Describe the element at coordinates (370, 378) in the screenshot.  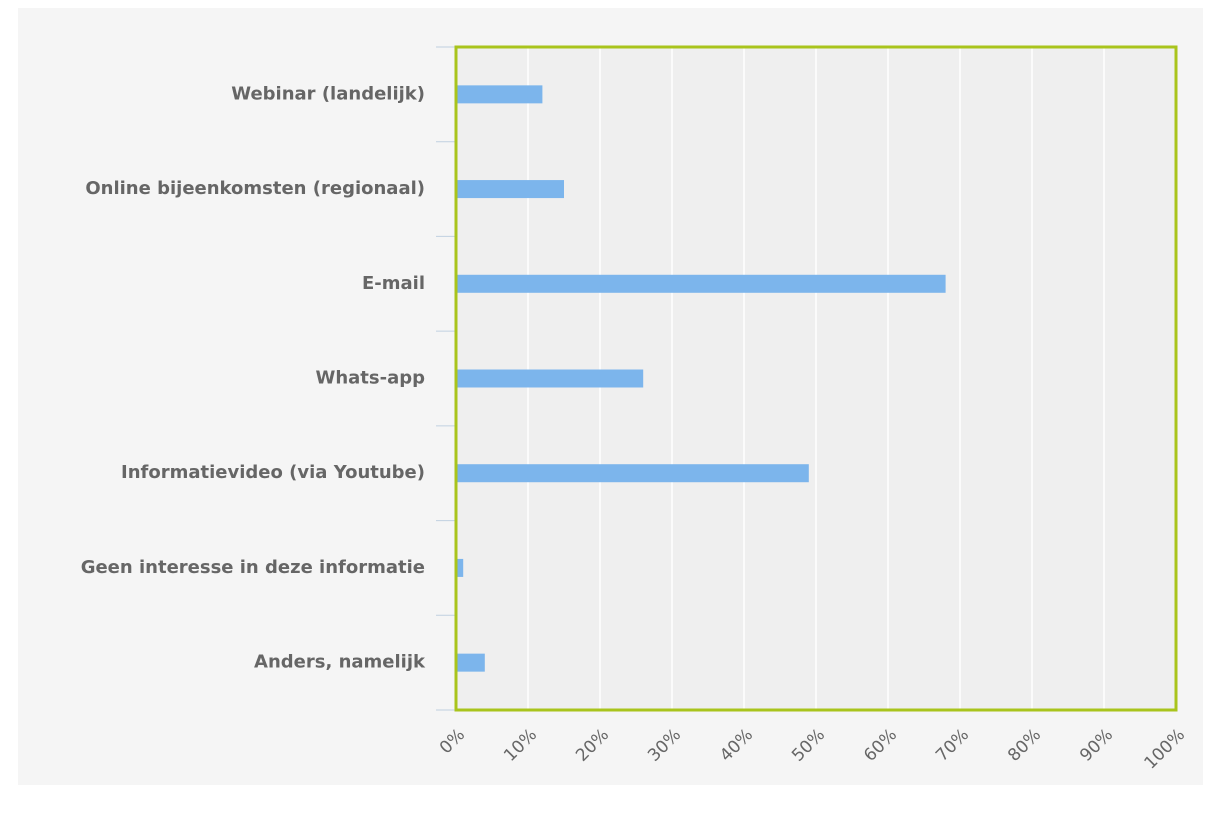
I see `y-tick-label: Whats-app` at that location.